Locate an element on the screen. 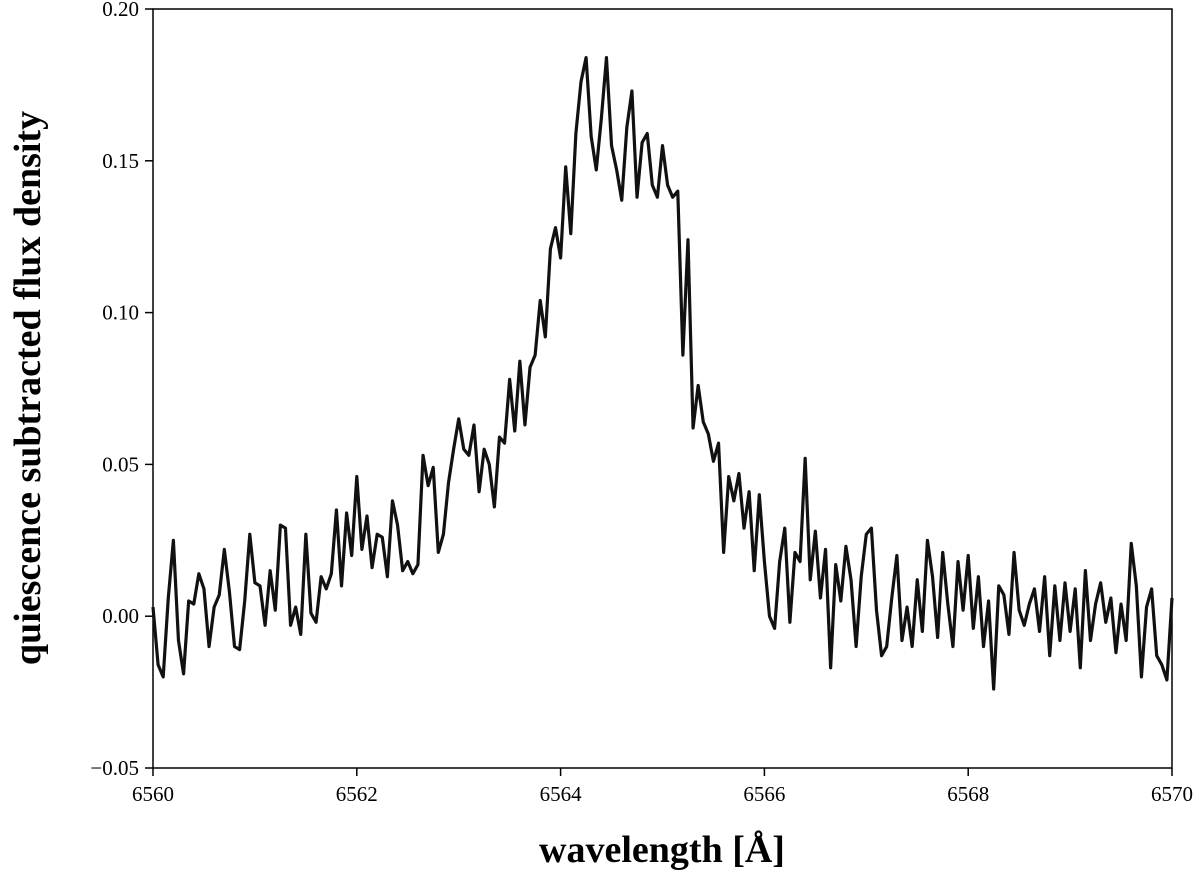 Image resolution: width=1200 pixels, height=875 pixels. y-tick-label: 0.00 is located at coordinates (120, 616).